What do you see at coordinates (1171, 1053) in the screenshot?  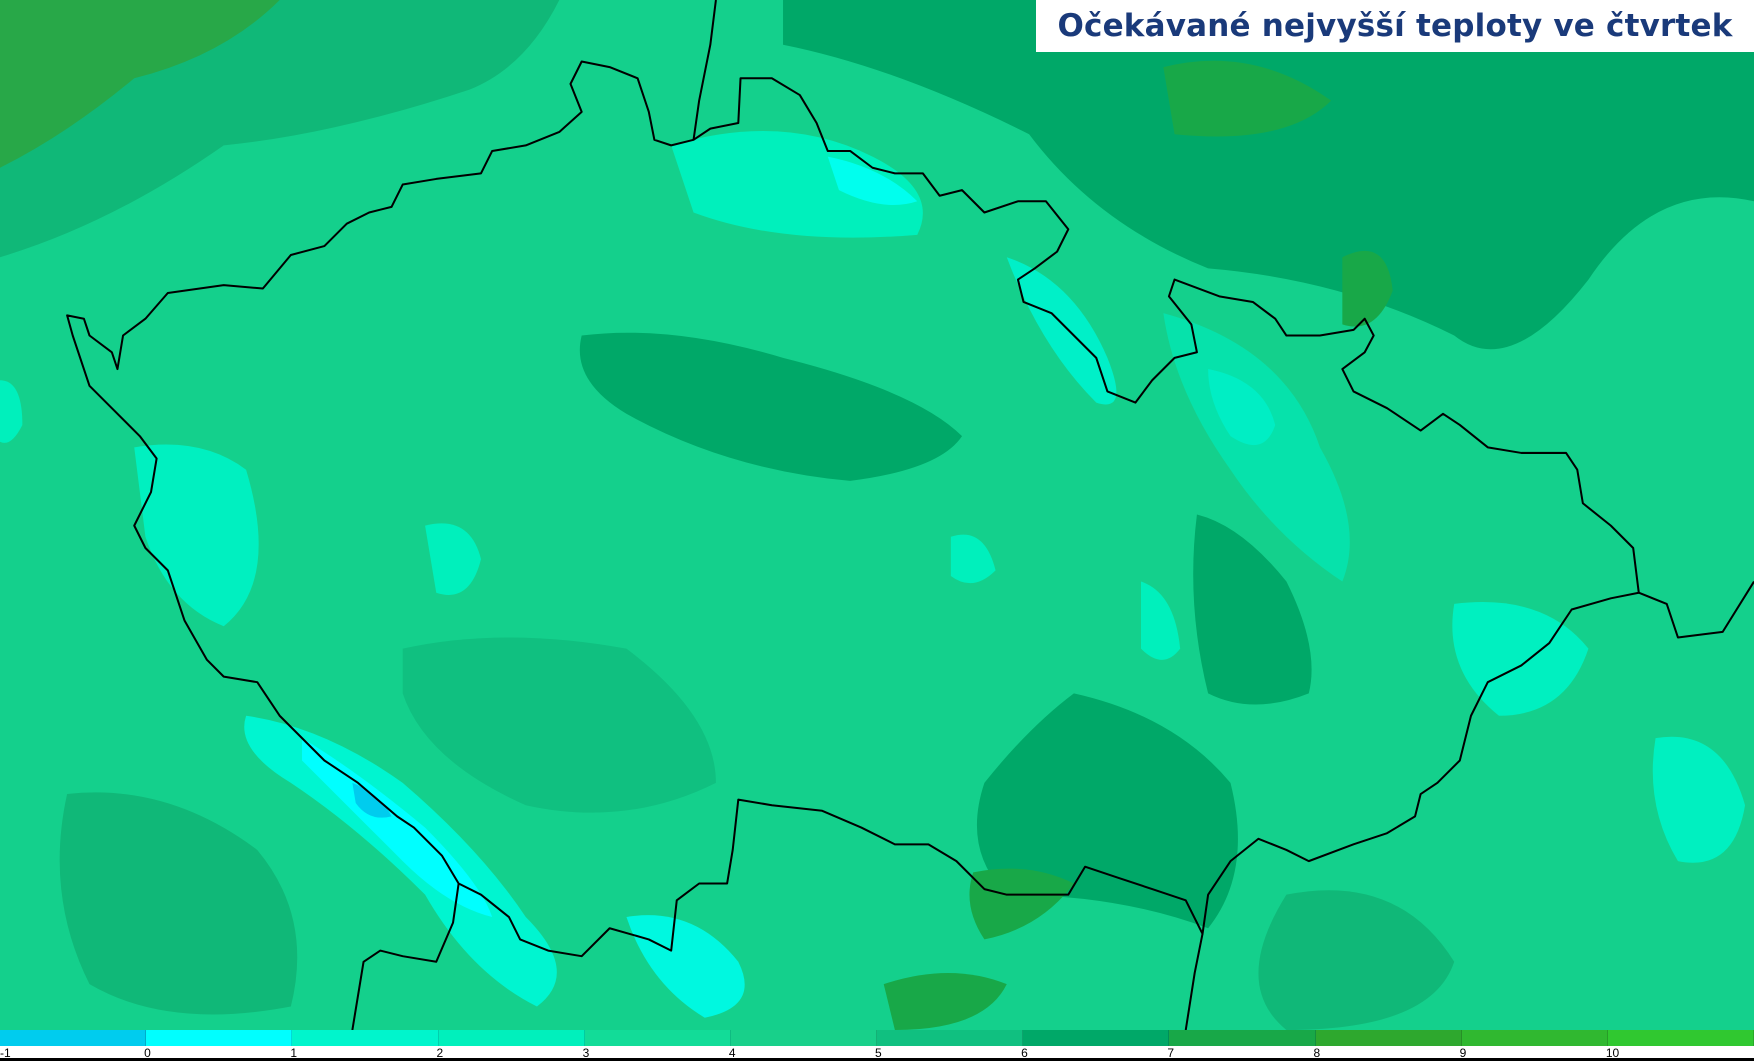 I see `legend-tick-label: 7` at bounding box center [1171, 1053].